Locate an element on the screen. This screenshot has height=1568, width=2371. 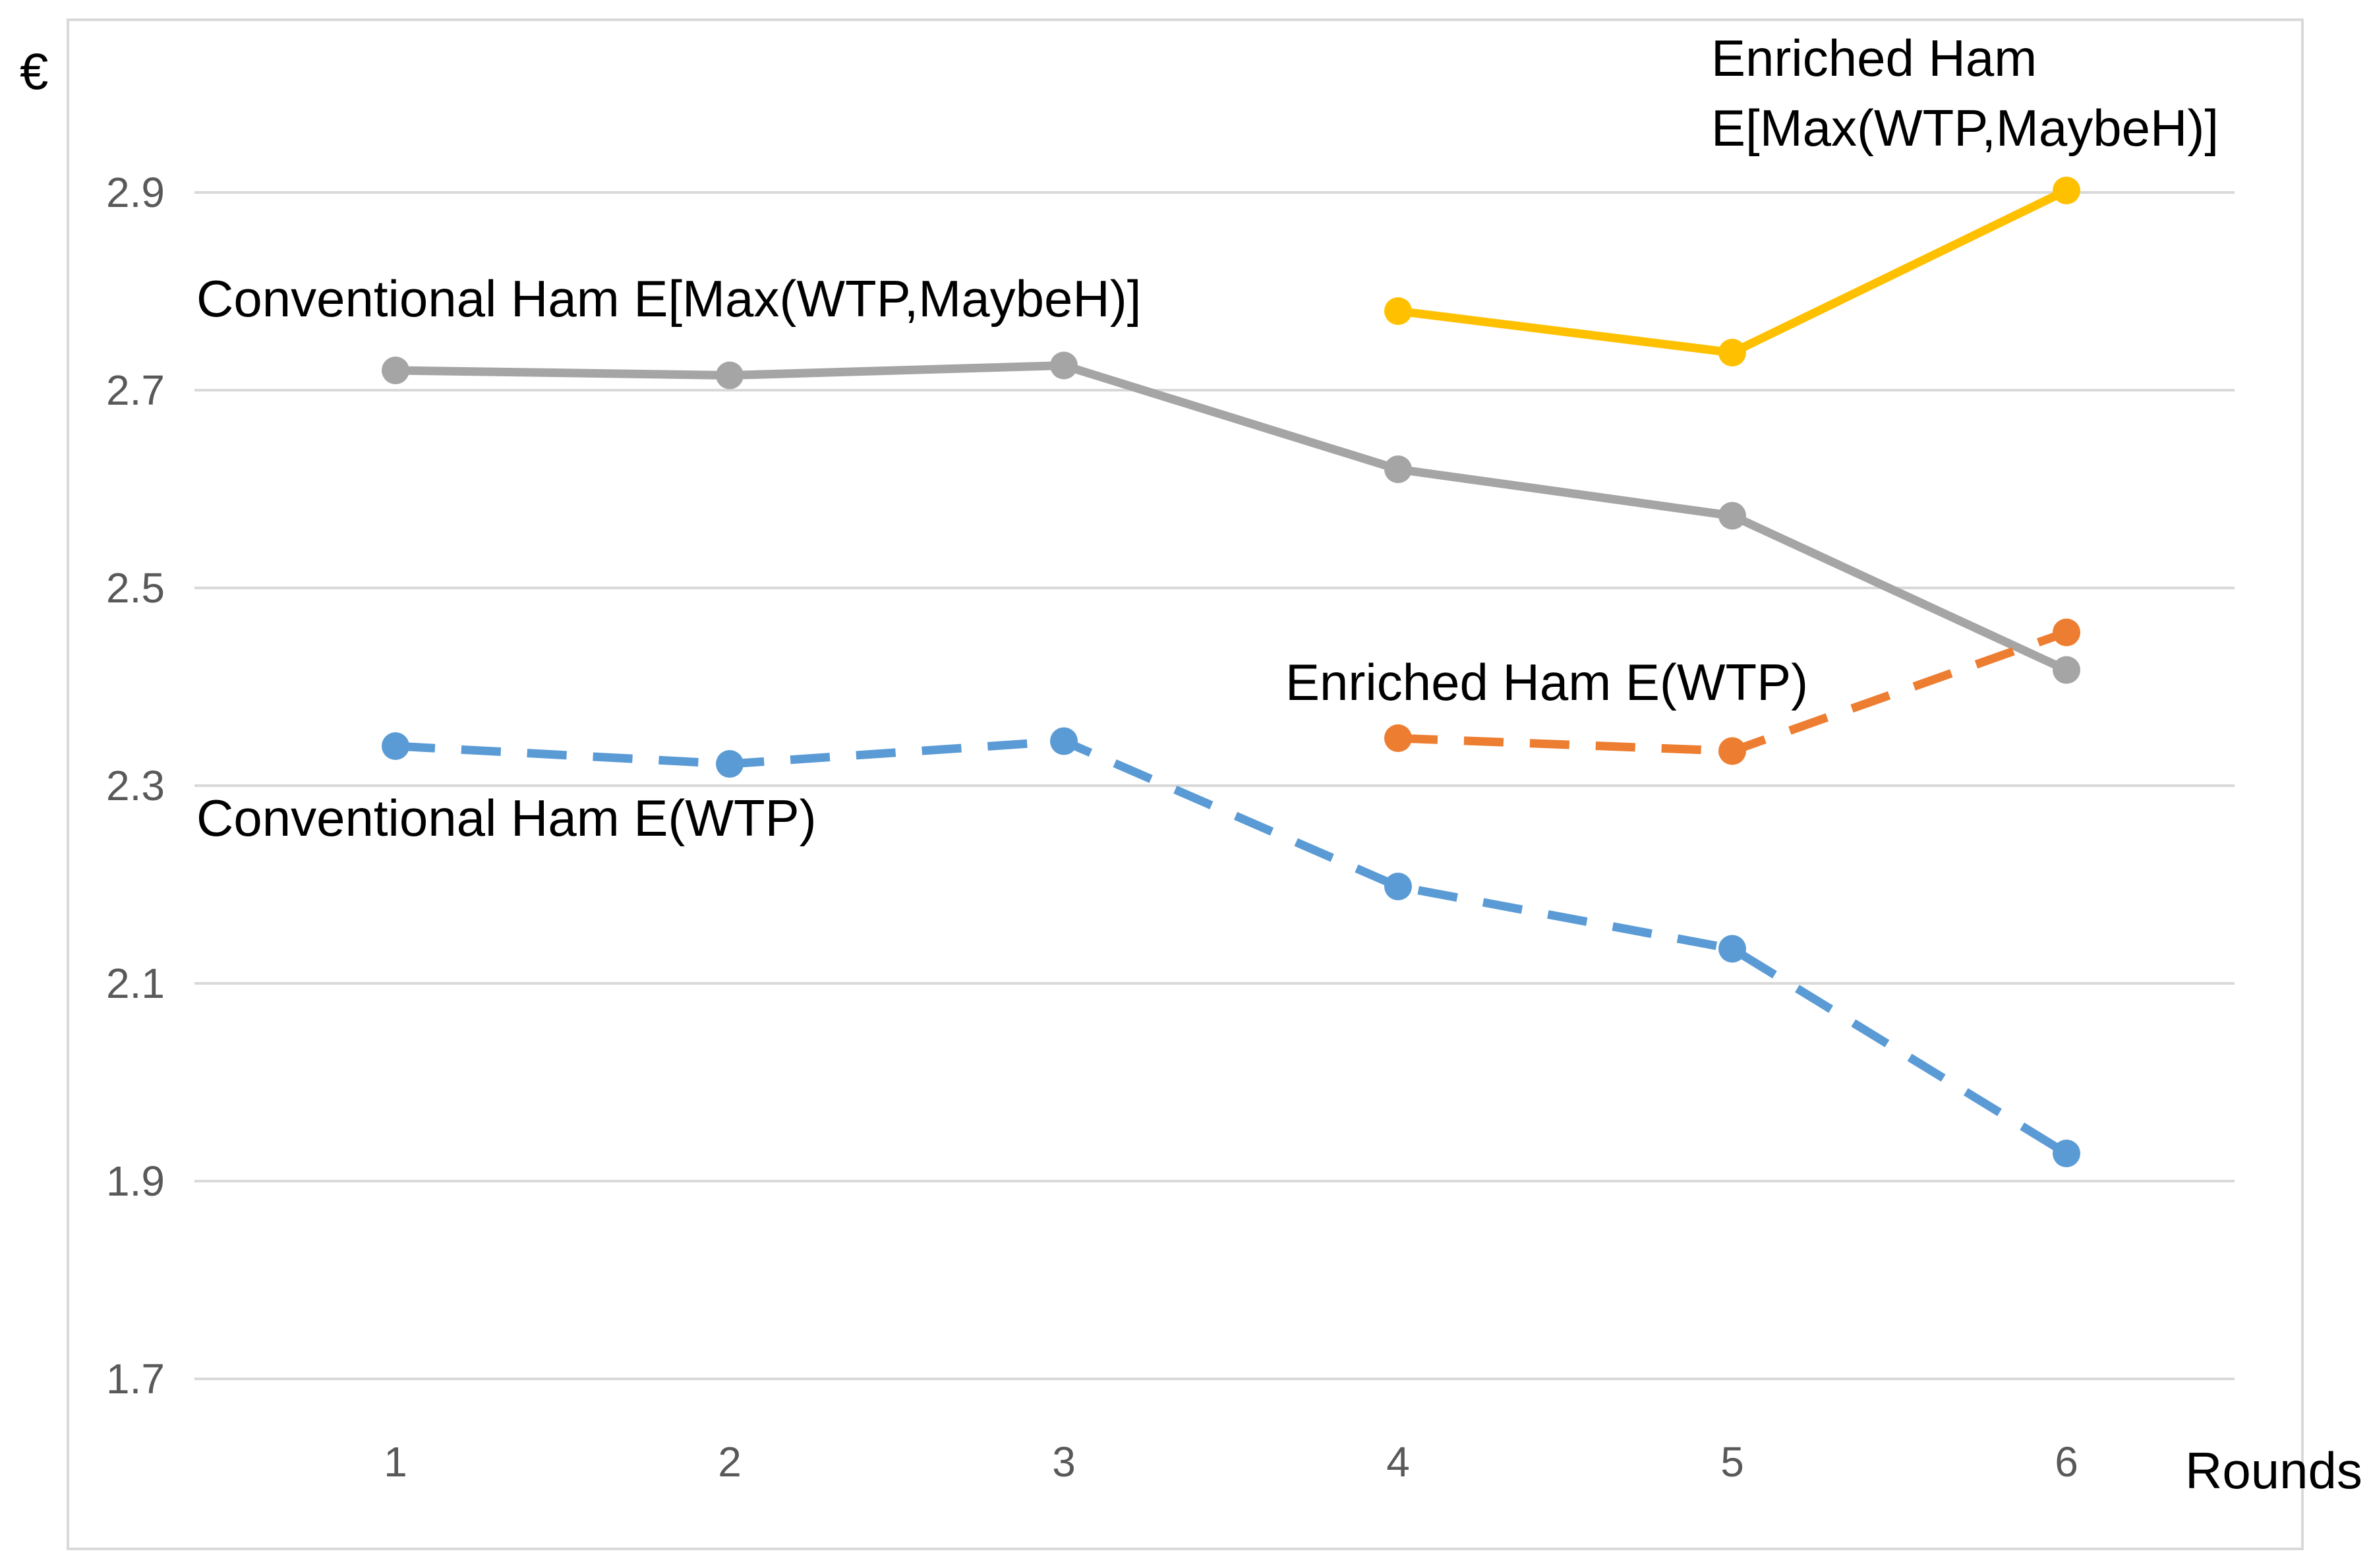
y-axis: 1.7 1.9 2.1 2.3 2.5 2.7 2.9 is located at coordinates (135, 786).